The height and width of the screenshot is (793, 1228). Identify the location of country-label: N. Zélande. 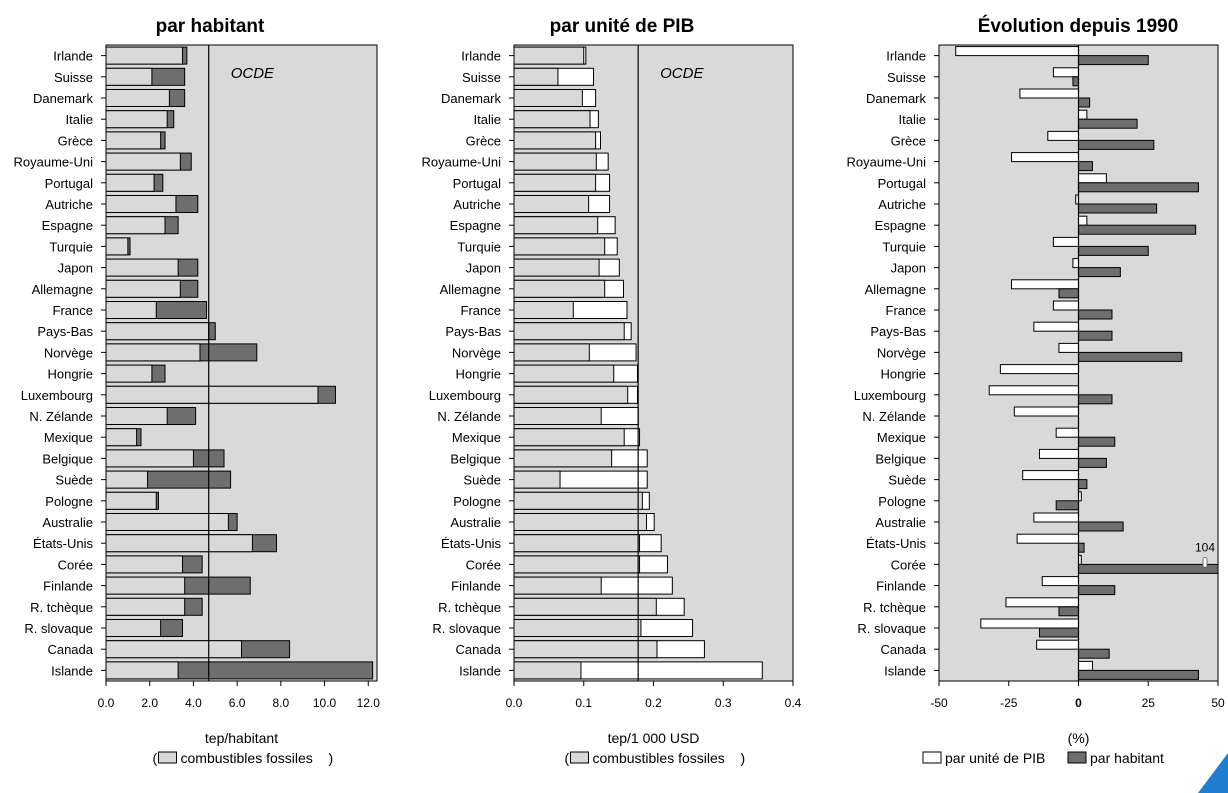
(469, 416).